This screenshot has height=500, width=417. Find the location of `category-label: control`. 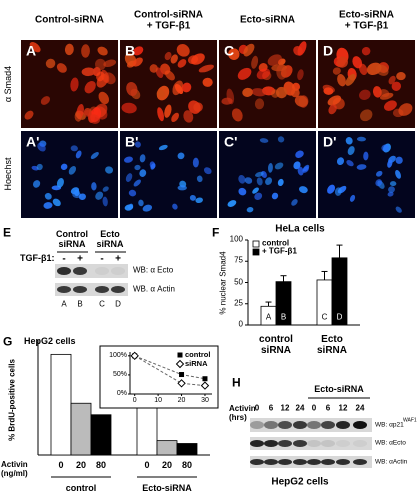

category-label: control is located at coordinates (81, 488).